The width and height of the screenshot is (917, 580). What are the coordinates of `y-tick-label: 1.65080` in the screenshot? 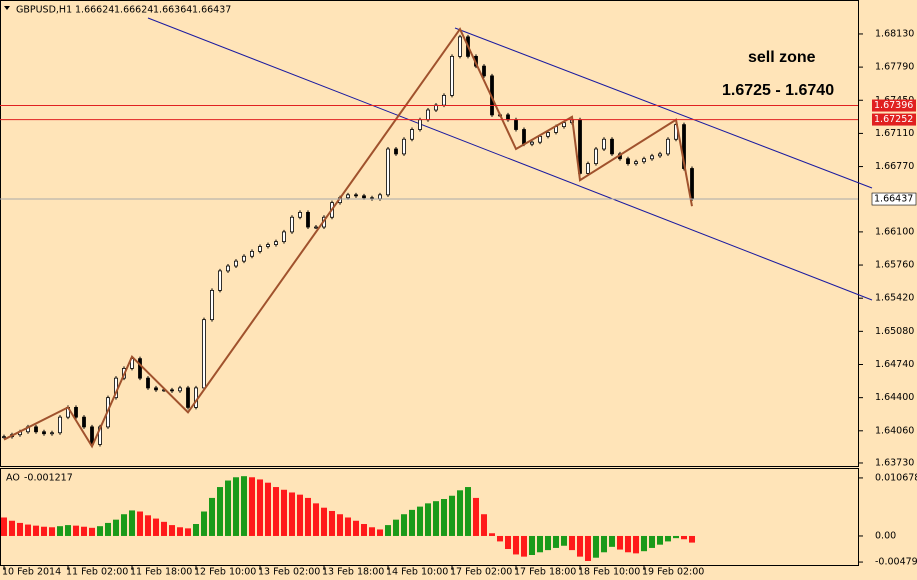 It's located at (894, 331).